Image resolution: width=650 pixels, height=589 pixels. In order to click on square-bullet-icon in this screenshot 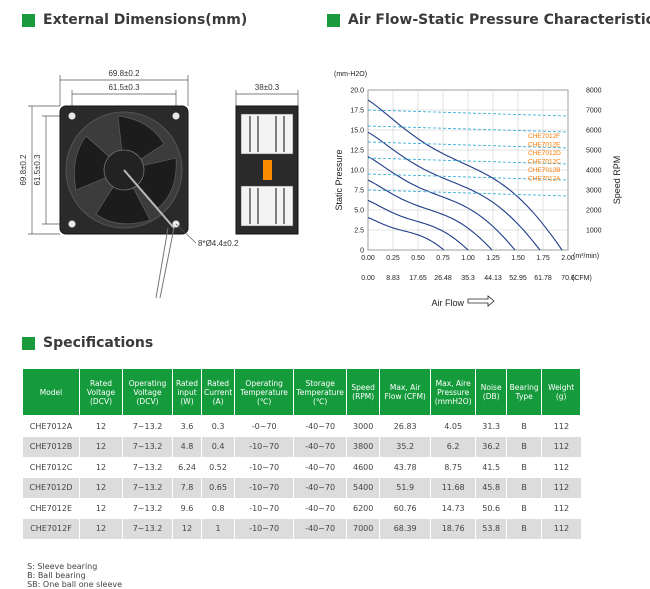, I will do `click(28, 343)`.